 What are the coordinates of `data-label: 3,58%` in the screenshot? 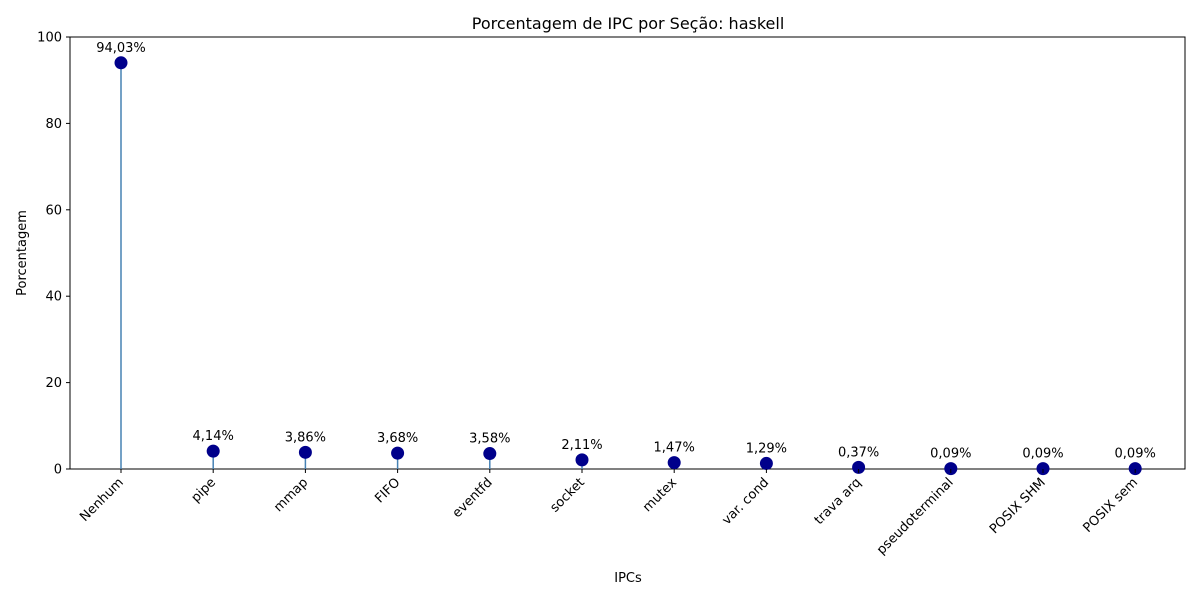 It's located at (489, 439).